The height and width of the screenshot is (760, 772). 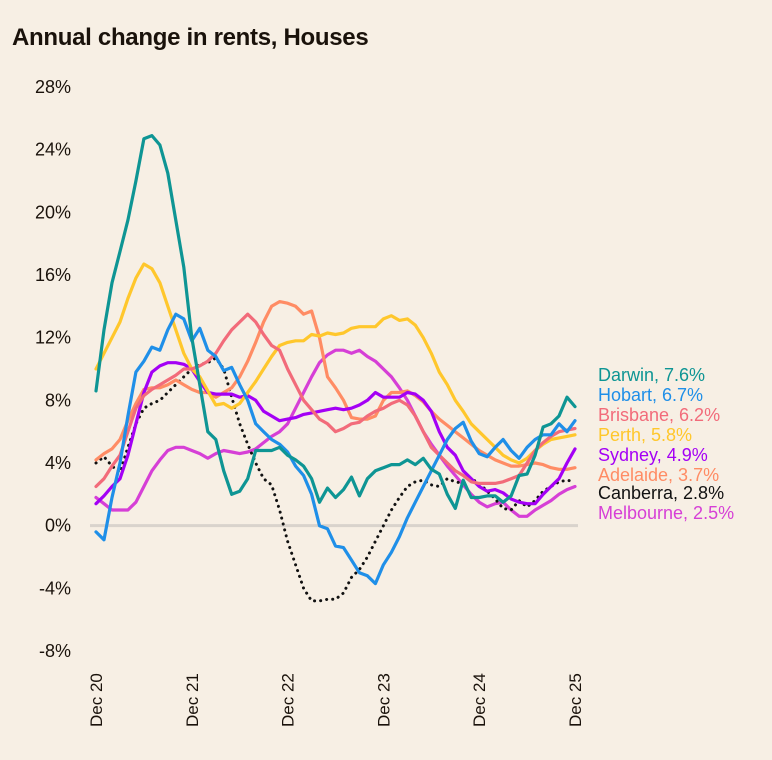 I want to click on y-tick-label: 20%, so click(x=53, y=212).